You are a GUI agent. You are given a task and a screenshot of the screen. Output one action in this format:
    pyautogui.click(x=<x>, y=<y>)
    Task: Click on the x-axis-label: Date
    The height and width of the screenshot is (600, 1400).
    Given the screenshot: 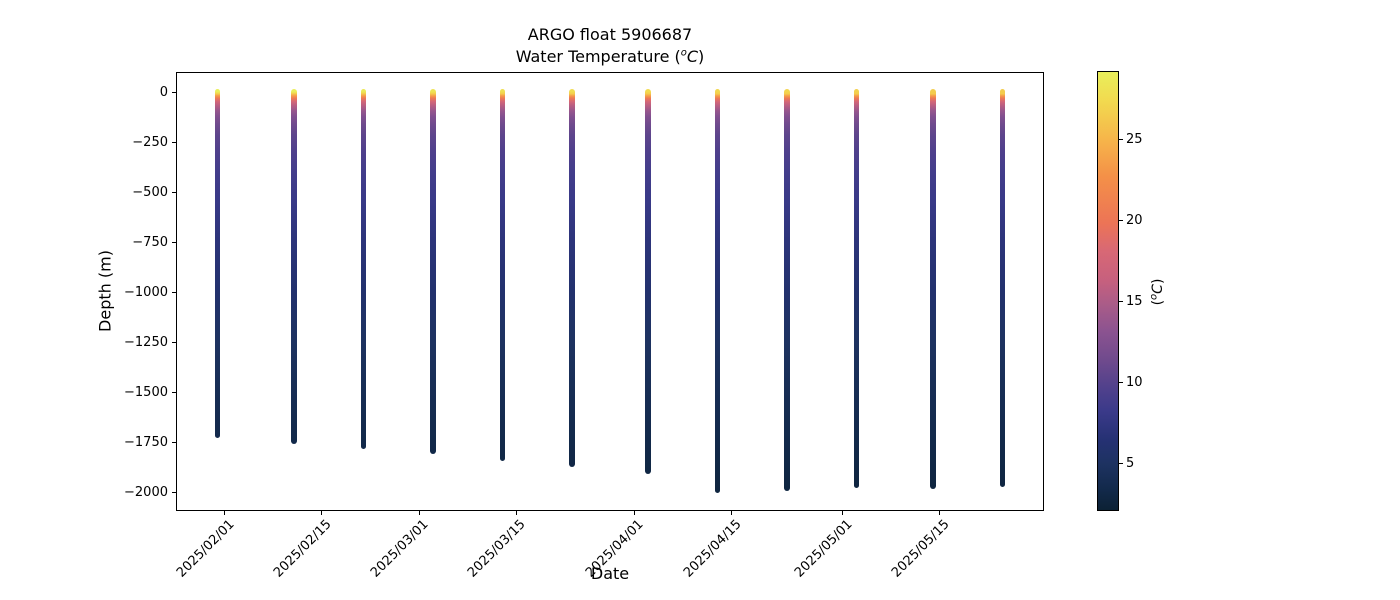 What is the action you would take?
    pyautogui.click(x=610, y=573)
    